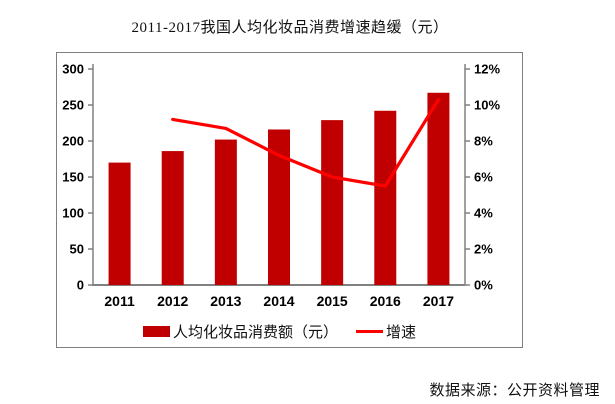 This screenshot has width=615, height=404. What do you see at coordinates (290, 28) in the screenshot?
I see `chart-title: 2011-2017我国人均化妆品消费增速趋缓（元）` at bounding box center [290, 28].